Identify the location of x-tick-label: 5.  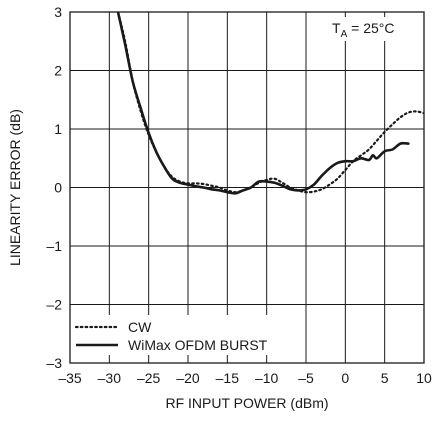
(385, 378).